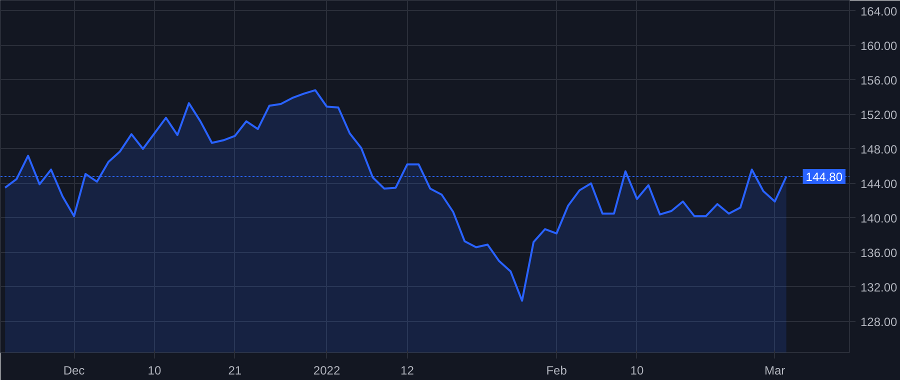  What do you see at coordinates (879, 218) in the screenshot?
I see `y-tick-label: 140.00` at bounding box center [879, 218].